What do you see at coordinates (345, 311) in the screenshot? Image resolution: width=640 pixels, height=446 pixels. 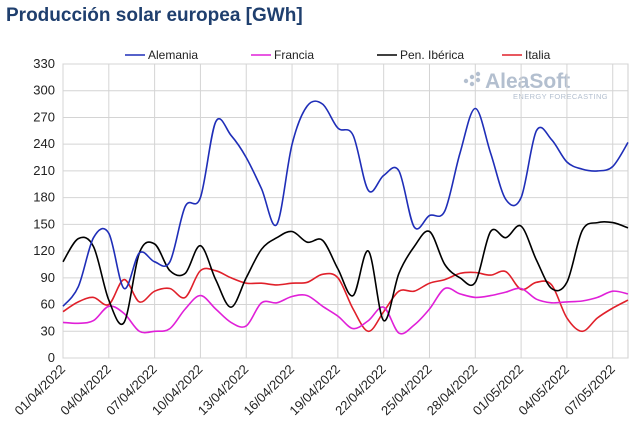 I see `series-line-francia` at bounding box center [345, 311].